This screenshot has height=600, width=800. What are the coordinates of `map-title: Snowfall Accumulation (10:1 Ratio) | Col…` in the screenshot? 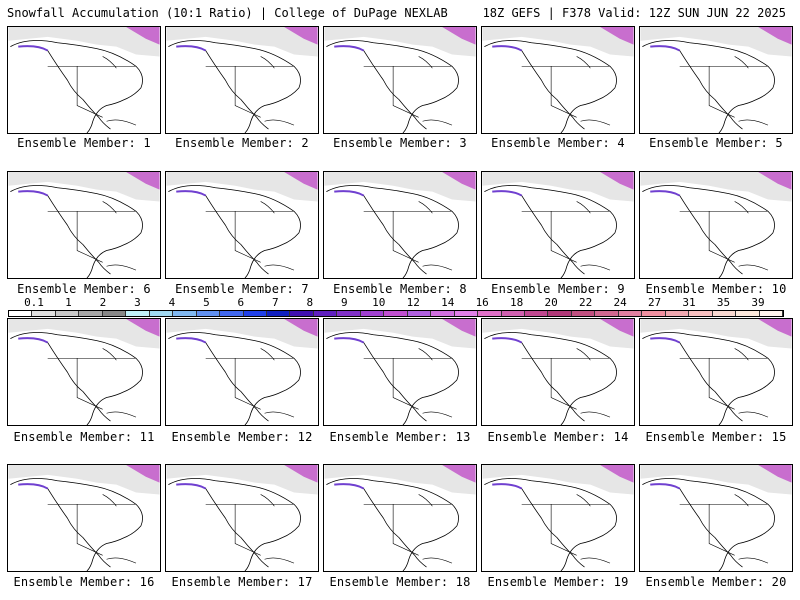 It's located at (227, 13).